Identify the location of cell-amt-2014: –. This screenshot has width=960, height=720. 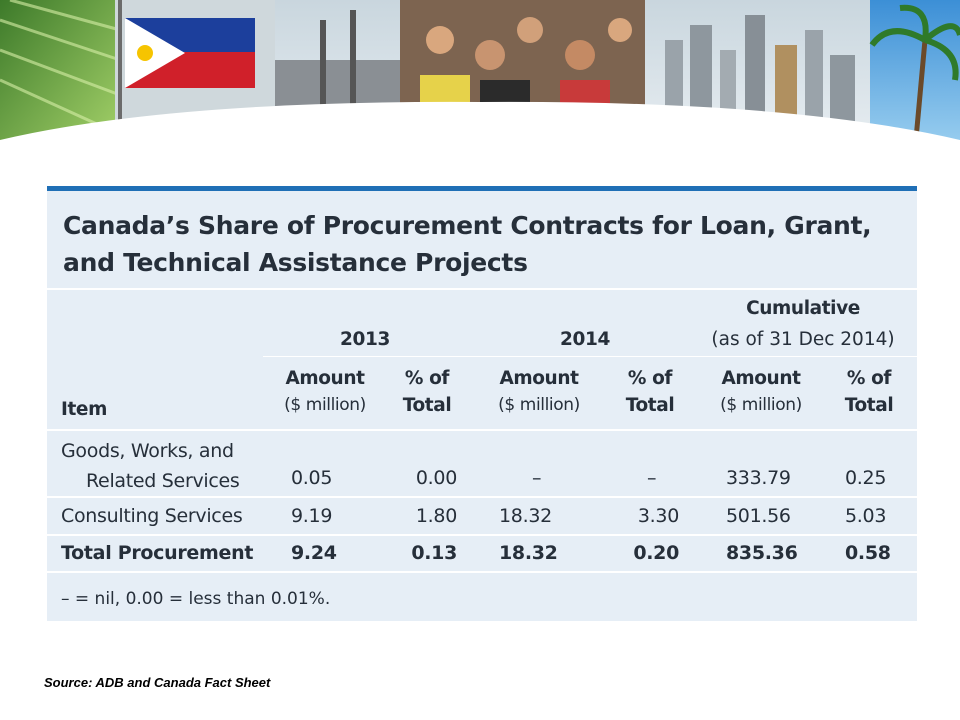
(537, 478).